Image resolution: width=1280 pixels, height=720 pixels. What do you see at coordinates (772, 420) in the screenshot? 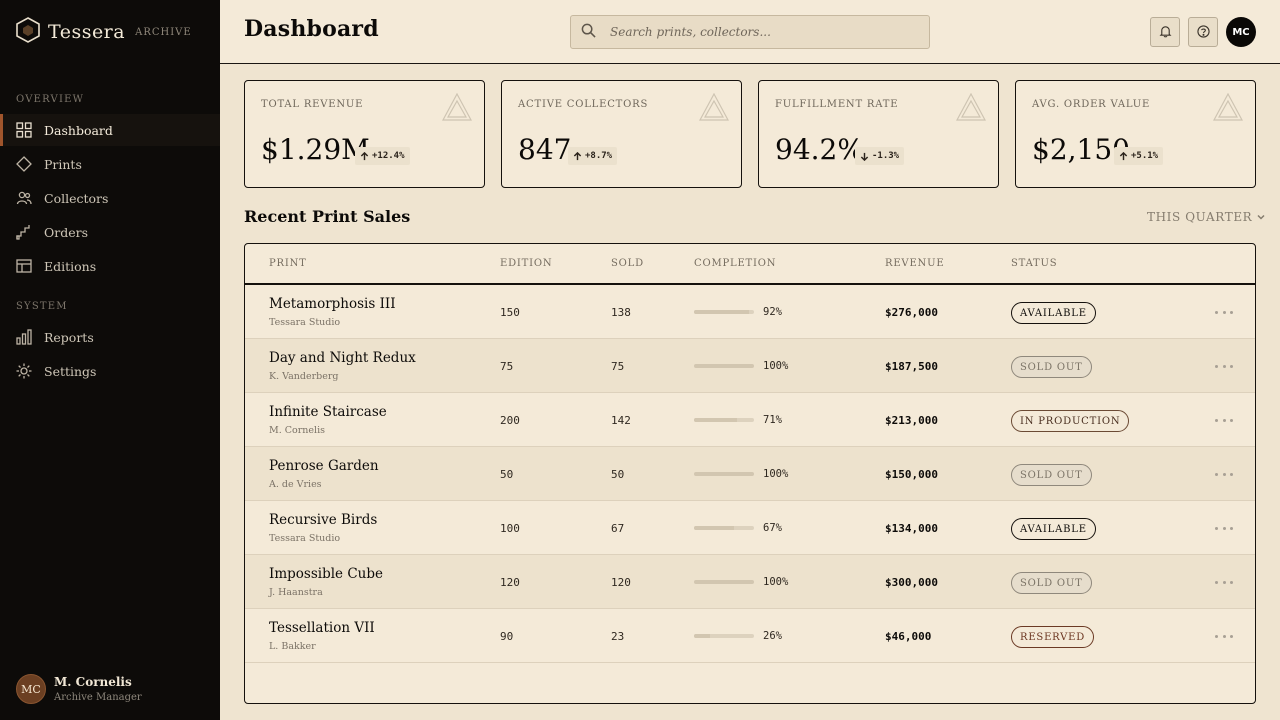
I see `completion-percent: 71%` at bounding box center [772, 420].